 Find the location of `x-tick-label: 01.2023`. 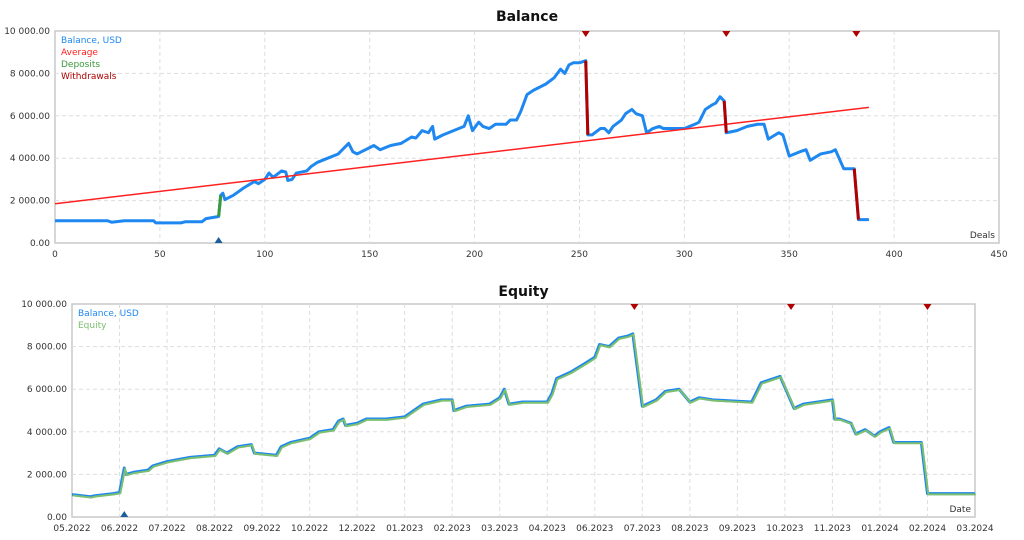

x-tick-label: 01.2023 is located at coordinates (404, 529).